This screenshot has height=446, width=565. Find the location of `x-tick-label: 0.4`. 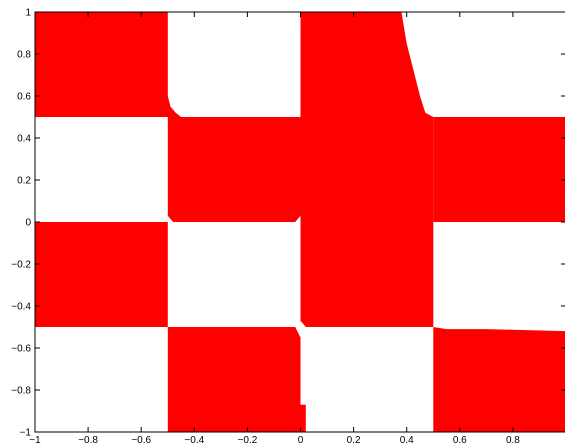

x-tick-label: 0.4 is located at coordinates (407, 440).